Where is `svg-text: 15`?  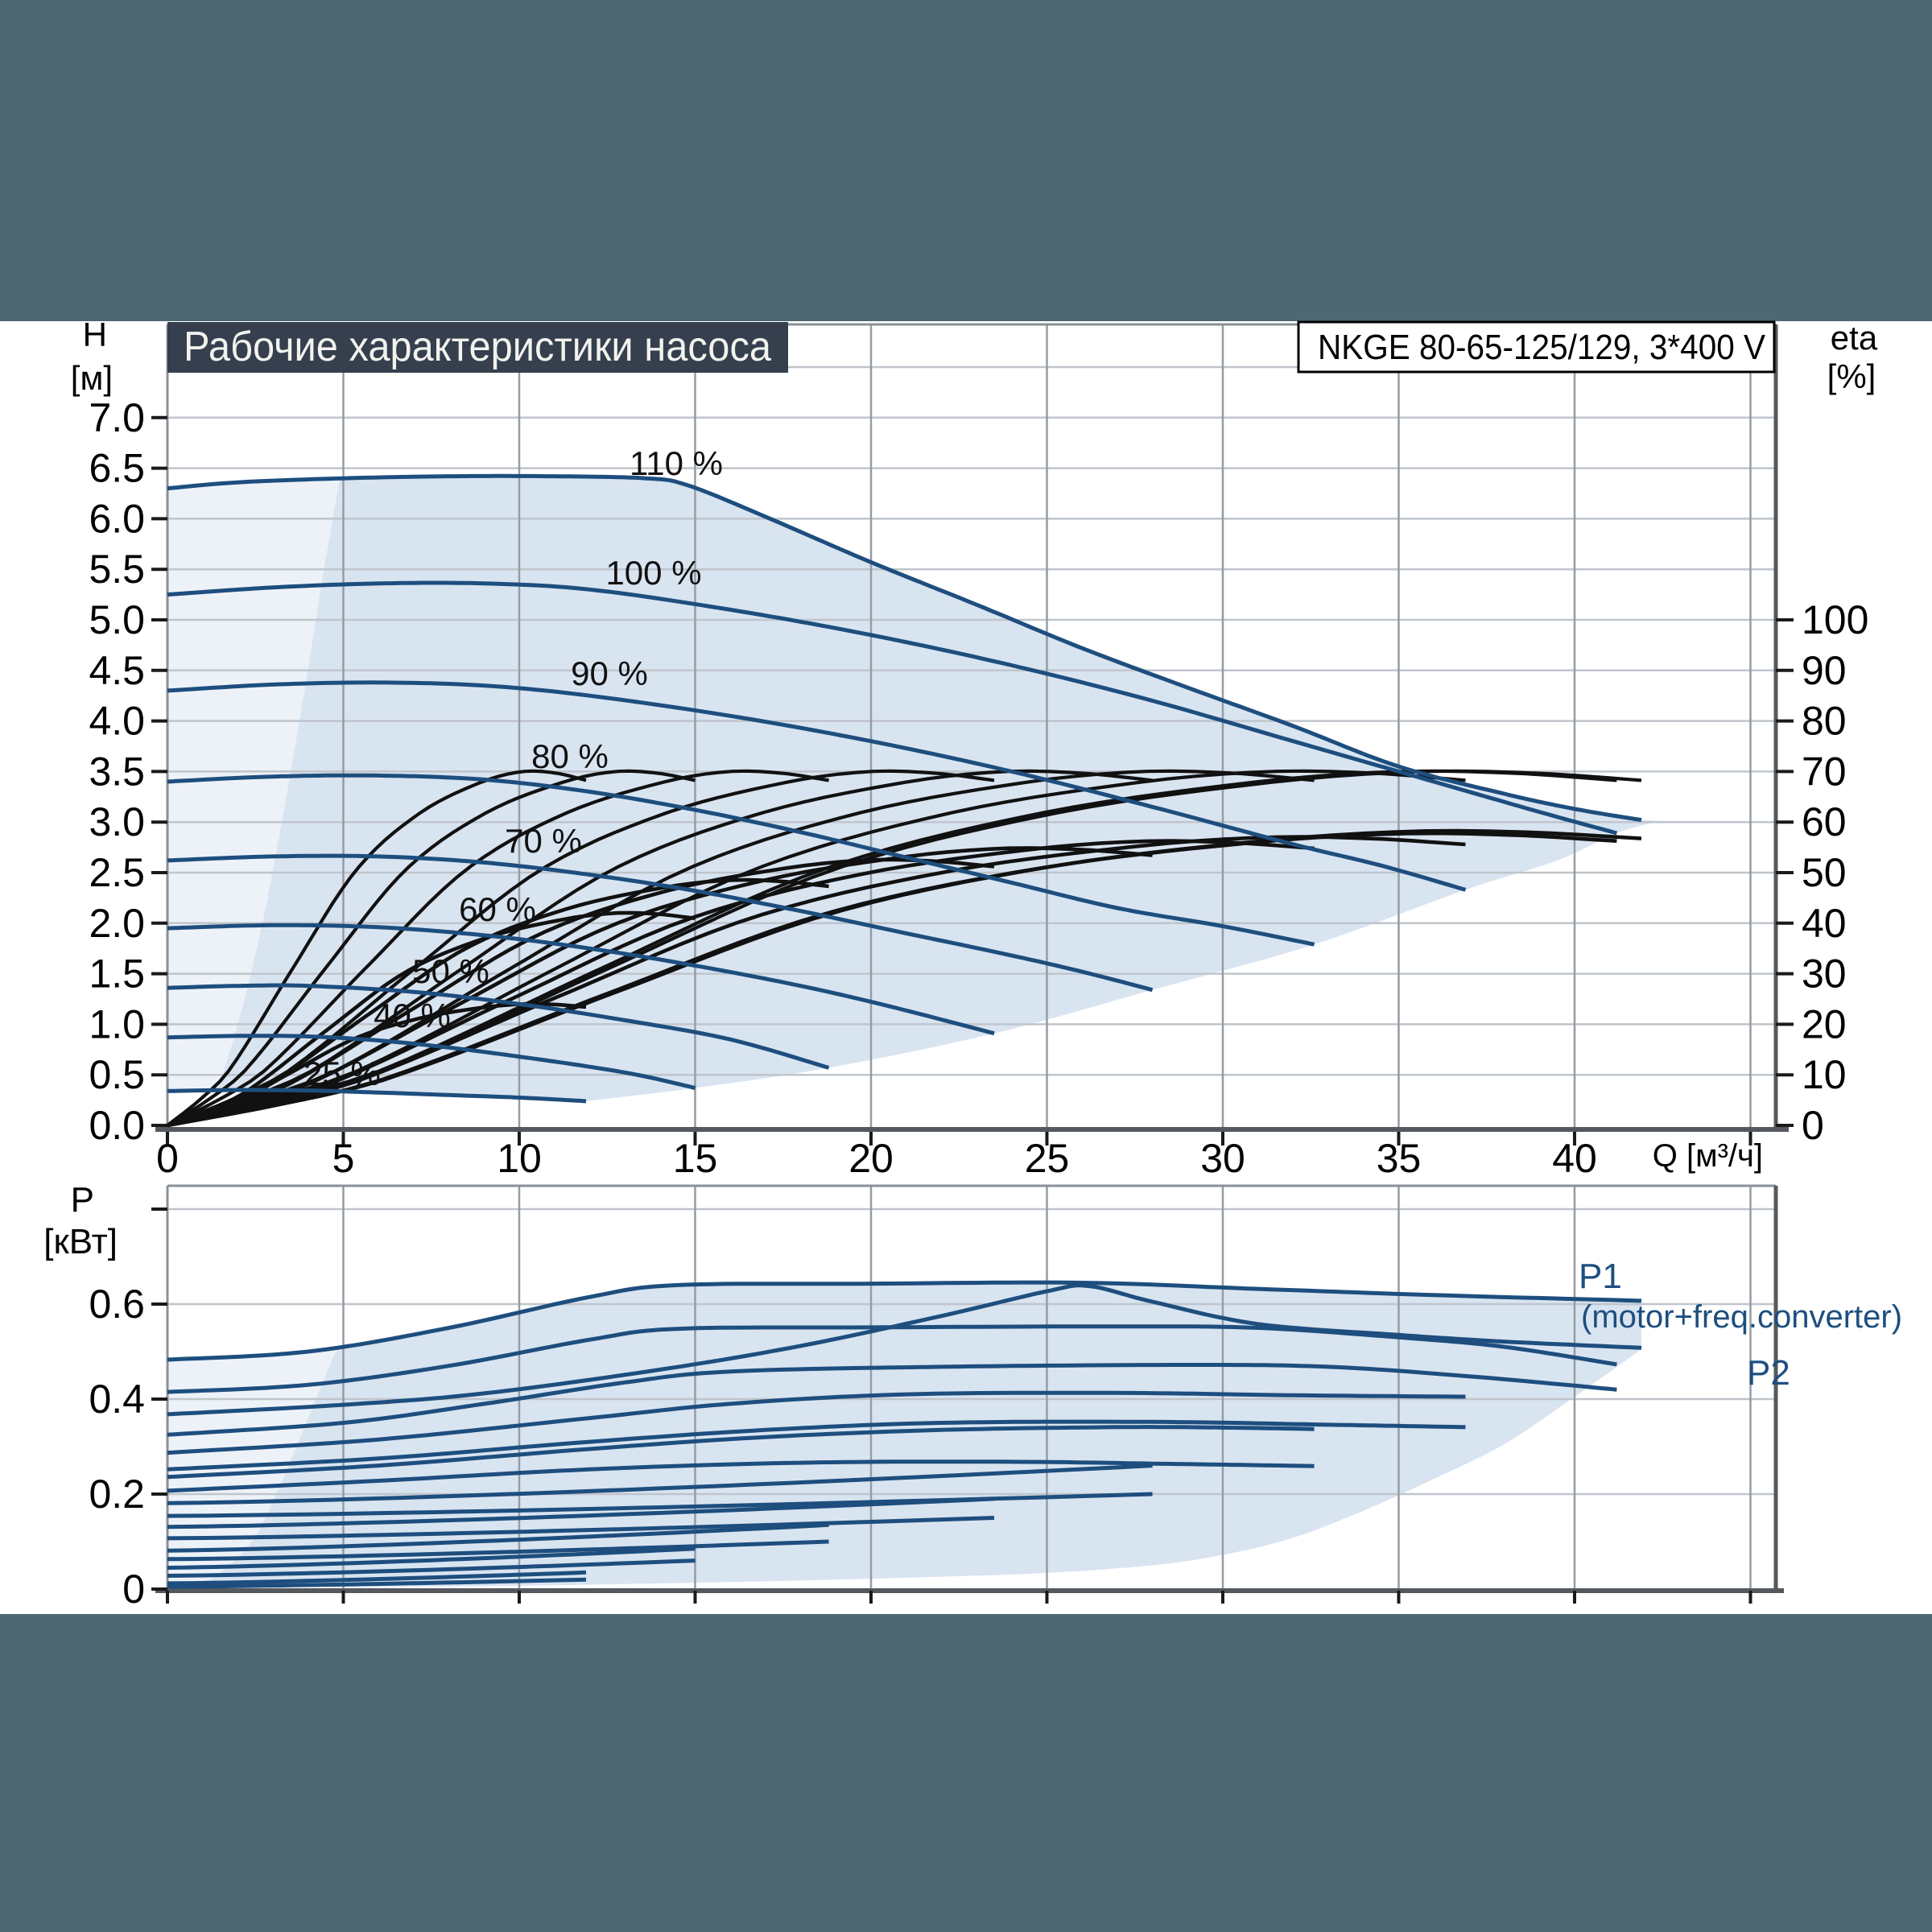
svg-text: 15 is located at coordinates (695, 1158).